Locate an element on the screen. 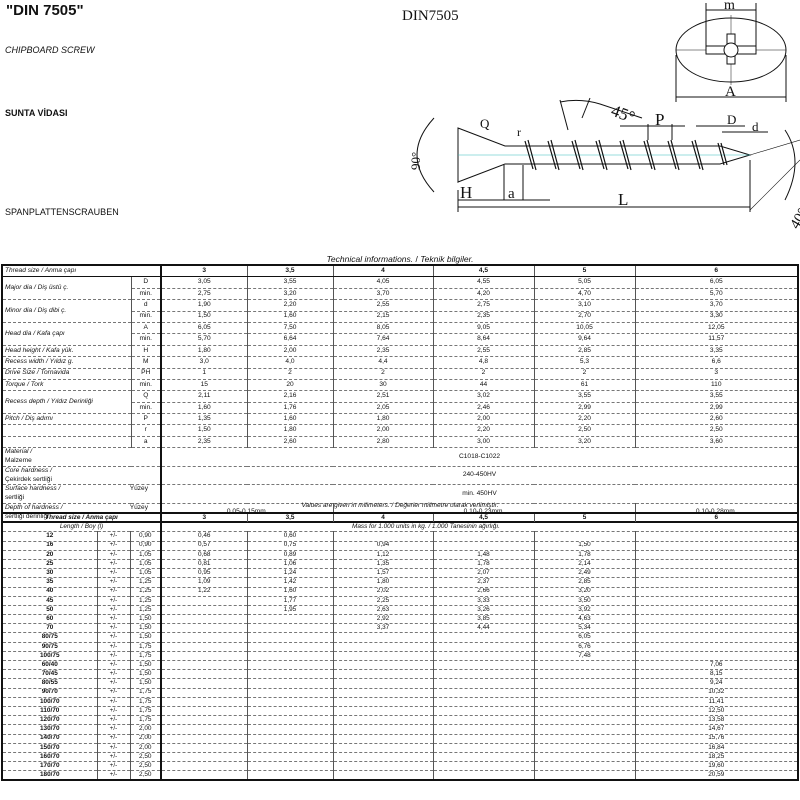  spec-value: 3,0 is located at coordinates (204, 362).